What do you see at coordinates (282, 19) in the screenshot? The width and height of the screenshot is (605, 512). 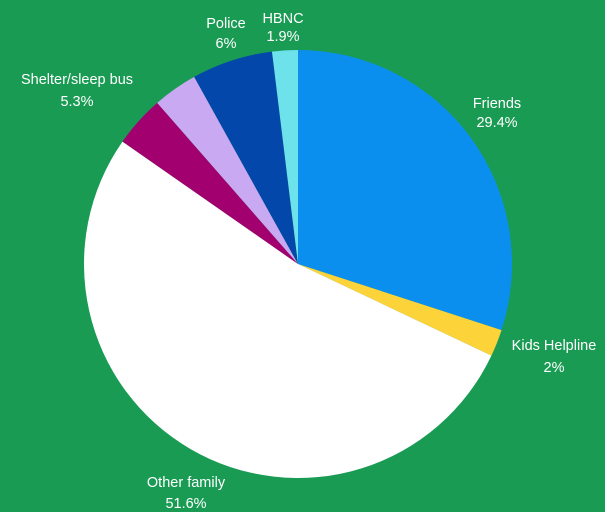 I see `label-hbnc: HBNC` at bounding box center [282, 19].